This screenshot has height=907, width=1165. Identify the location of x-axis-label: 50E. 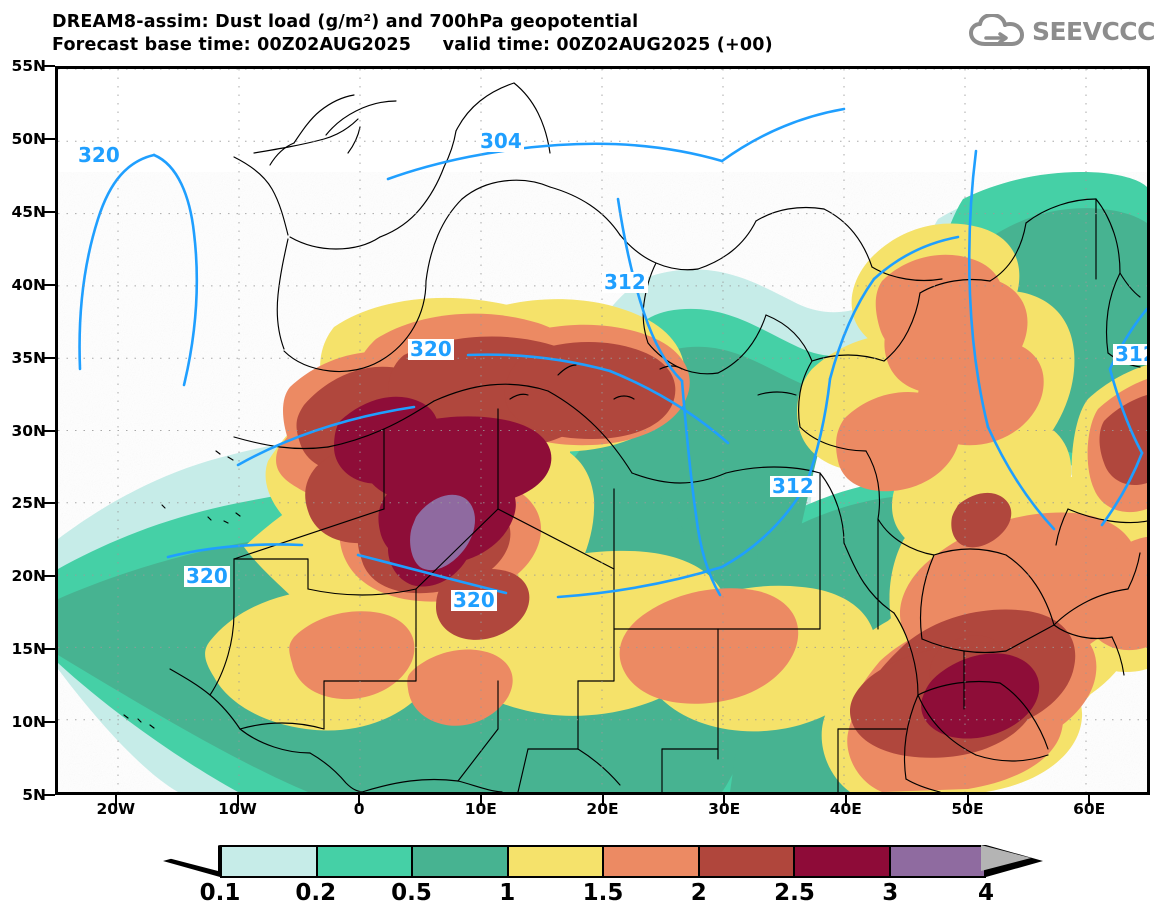
(967, 809).